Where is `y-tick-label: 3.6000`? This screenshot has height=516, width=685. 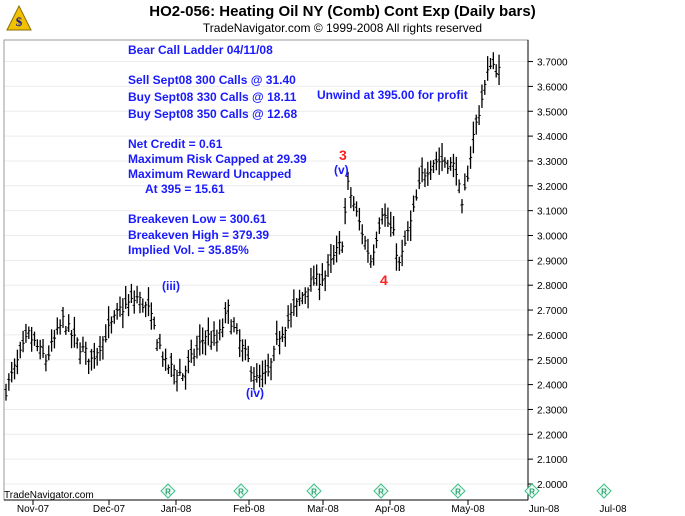
y-tick-label: 3.6000 is located at coordinates (552, 87).